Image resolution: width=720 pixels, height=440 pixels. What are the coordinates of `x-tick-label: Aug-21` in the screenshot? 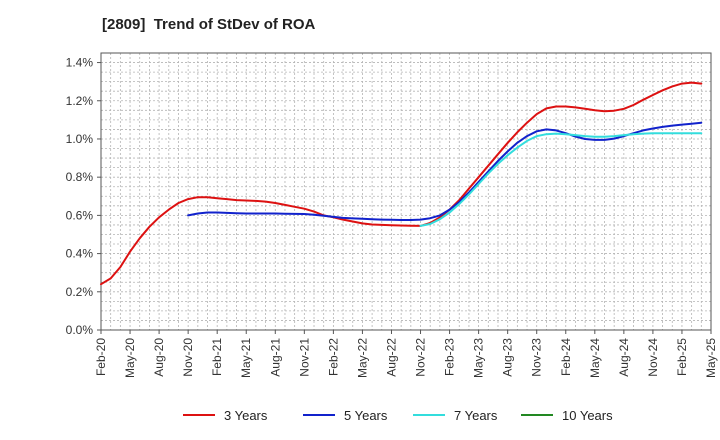 It's located at (275, 357).